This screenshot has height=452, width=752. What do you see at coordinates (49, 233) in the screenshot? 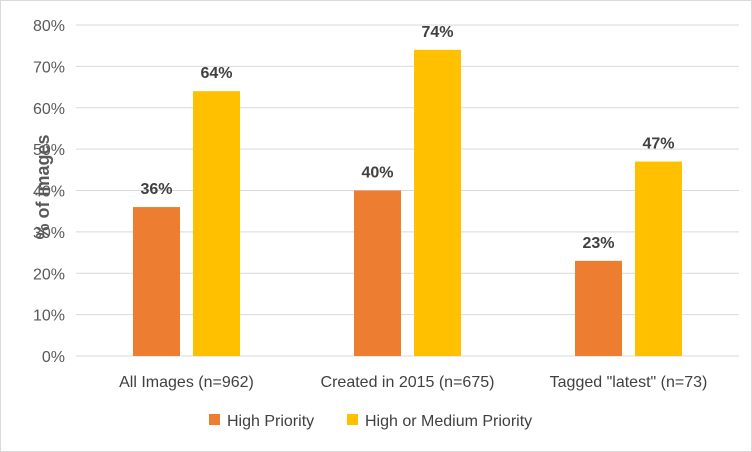
I see `y-tick-label: 30%` at bounding box center [49, 233].